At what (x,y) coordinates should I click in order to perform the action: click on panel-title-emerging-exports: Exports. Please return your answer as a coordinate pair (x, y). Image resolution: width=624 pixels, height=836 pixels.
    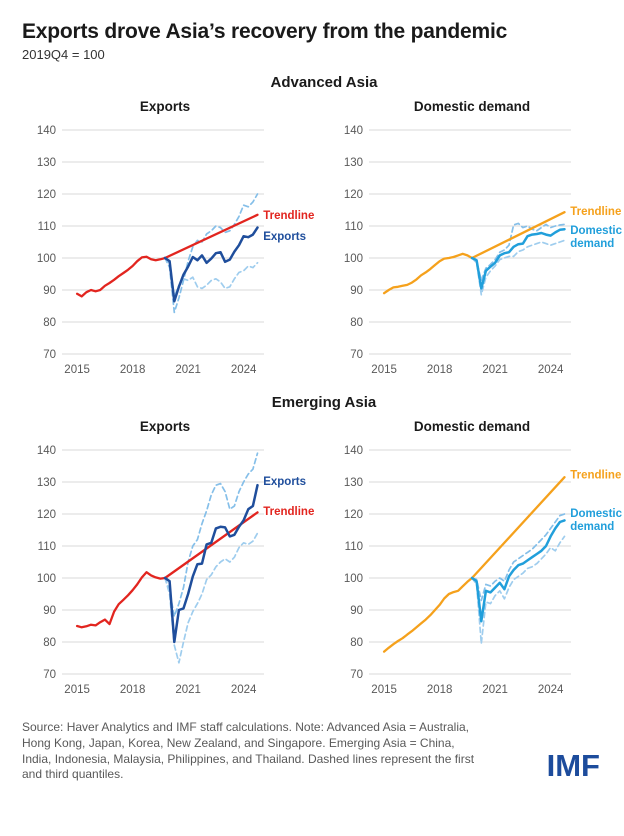
    Looking at the image, I should click on (165, 426).